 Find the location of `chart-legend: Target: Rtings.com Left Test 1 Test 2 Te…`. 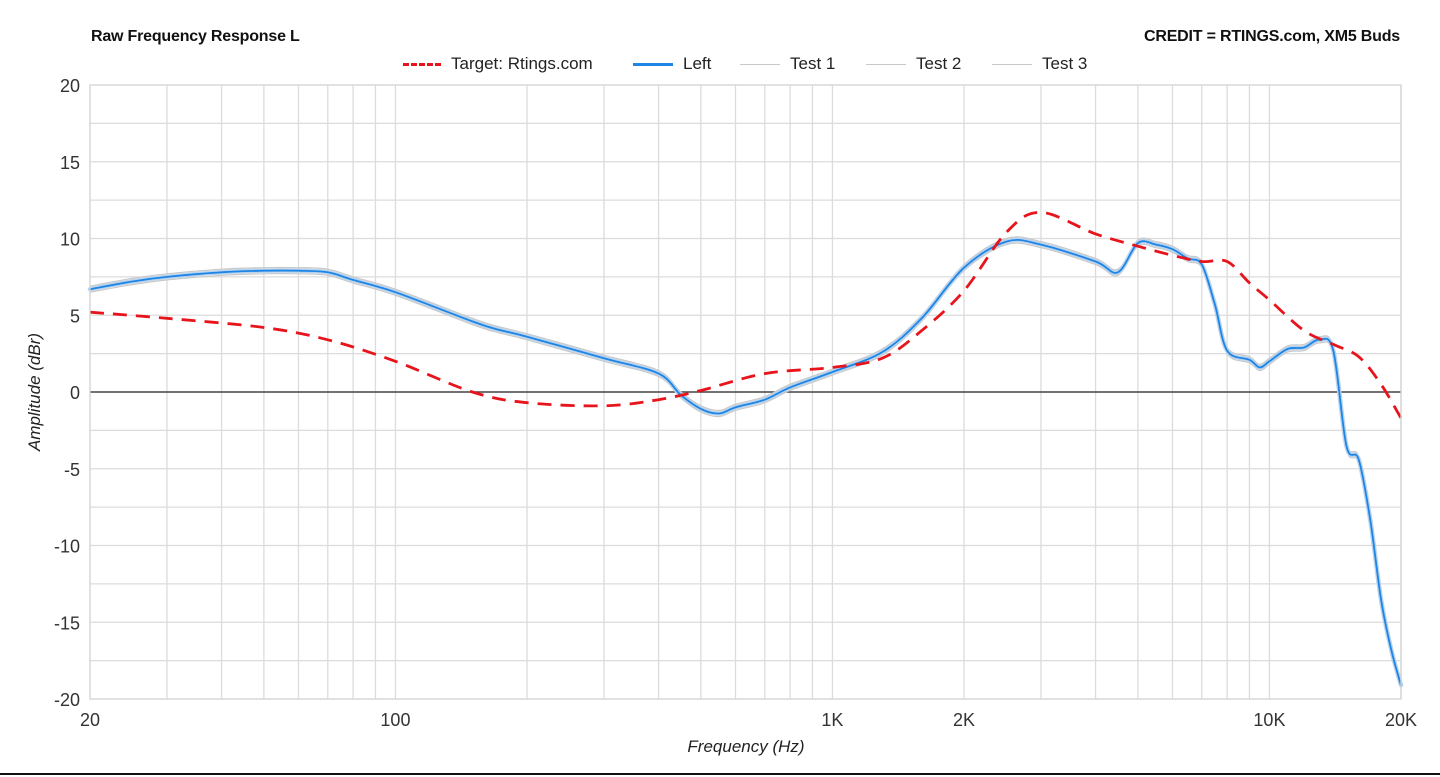

chart-legend: Target: Rtings.com Left Test 1 Test 2 Te… is located at coordinates (720, 65).